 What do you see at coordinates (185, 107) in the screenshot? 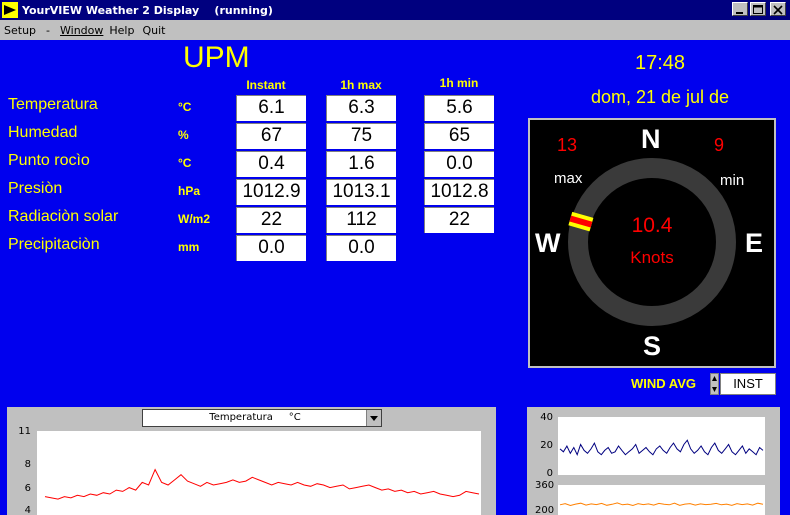
I see `row-unit-temperatura: °C` at bounding box center [185, 107].